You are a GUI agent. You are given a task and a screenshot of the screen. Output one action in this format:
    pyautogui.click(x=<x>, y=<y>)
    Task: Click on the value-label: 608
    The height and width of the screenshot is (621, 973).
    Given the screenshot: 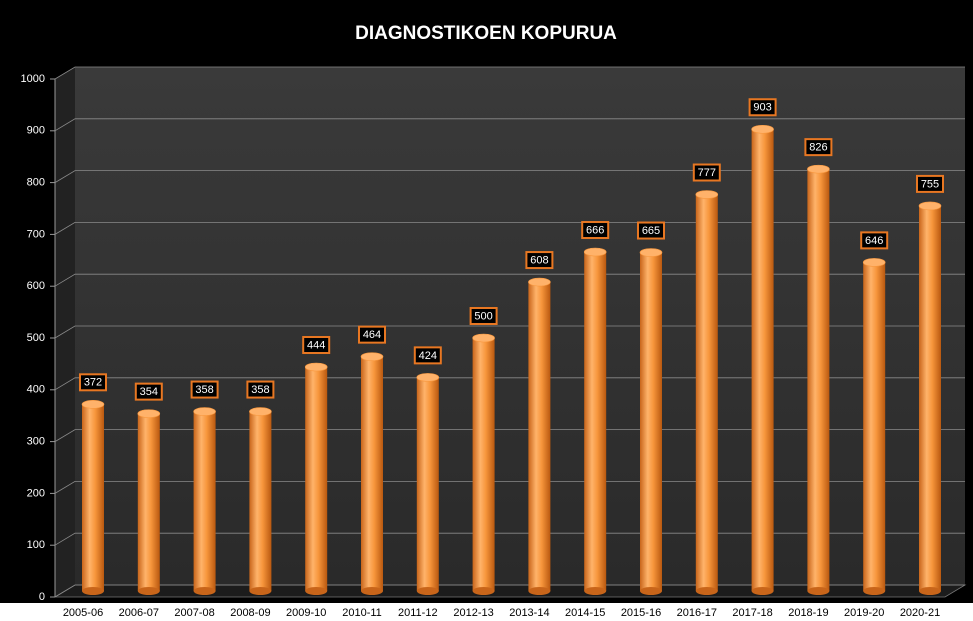 What is the action you would take?
    pyautogui.click(x=539, y=260)
    